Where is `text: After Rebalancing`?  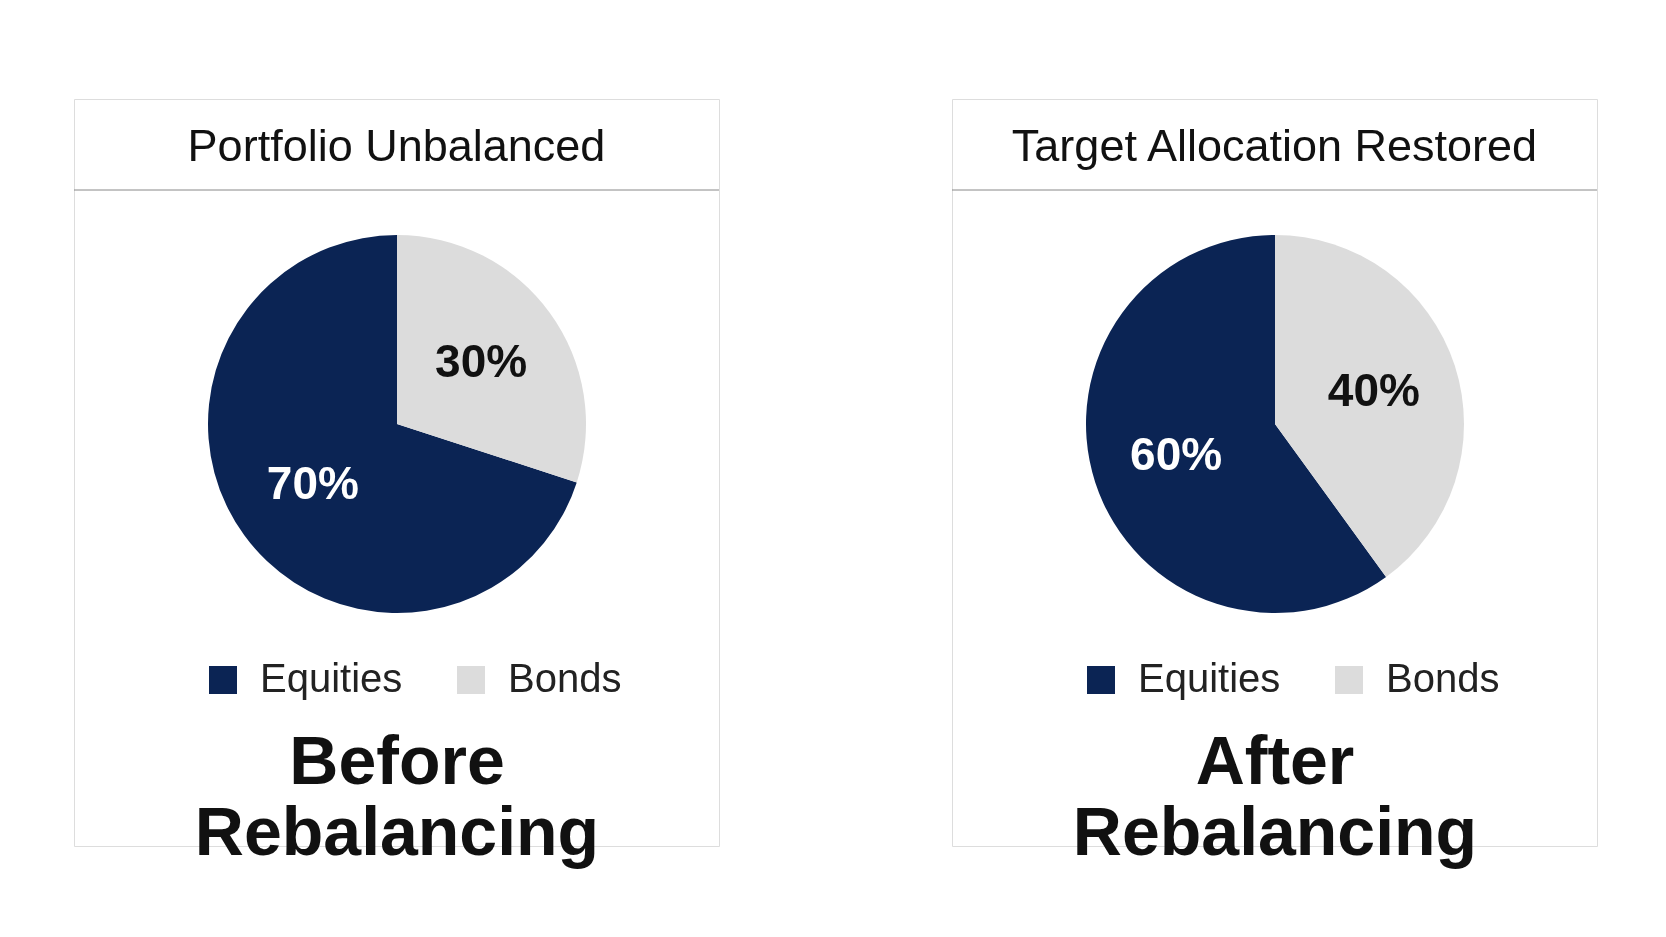
text: After Rebalancing is located at coordinates (1275, 795).